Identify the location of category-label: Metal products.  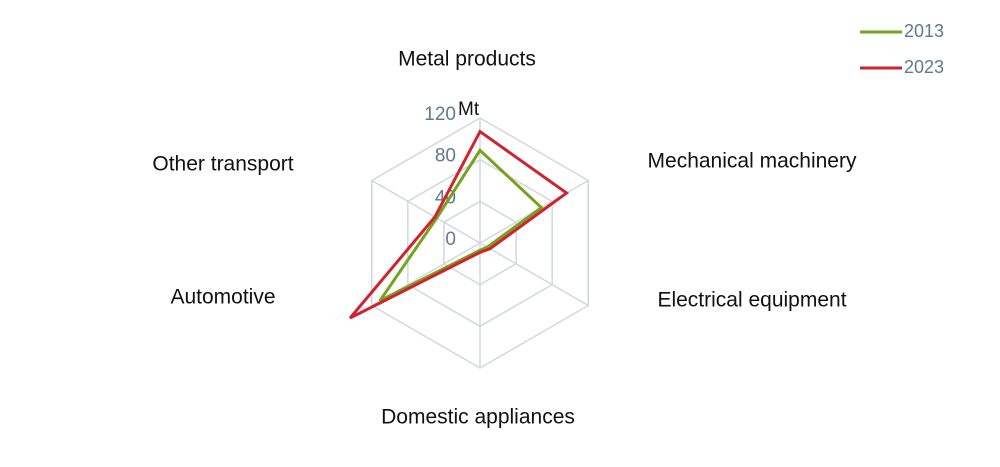
(467, 59).